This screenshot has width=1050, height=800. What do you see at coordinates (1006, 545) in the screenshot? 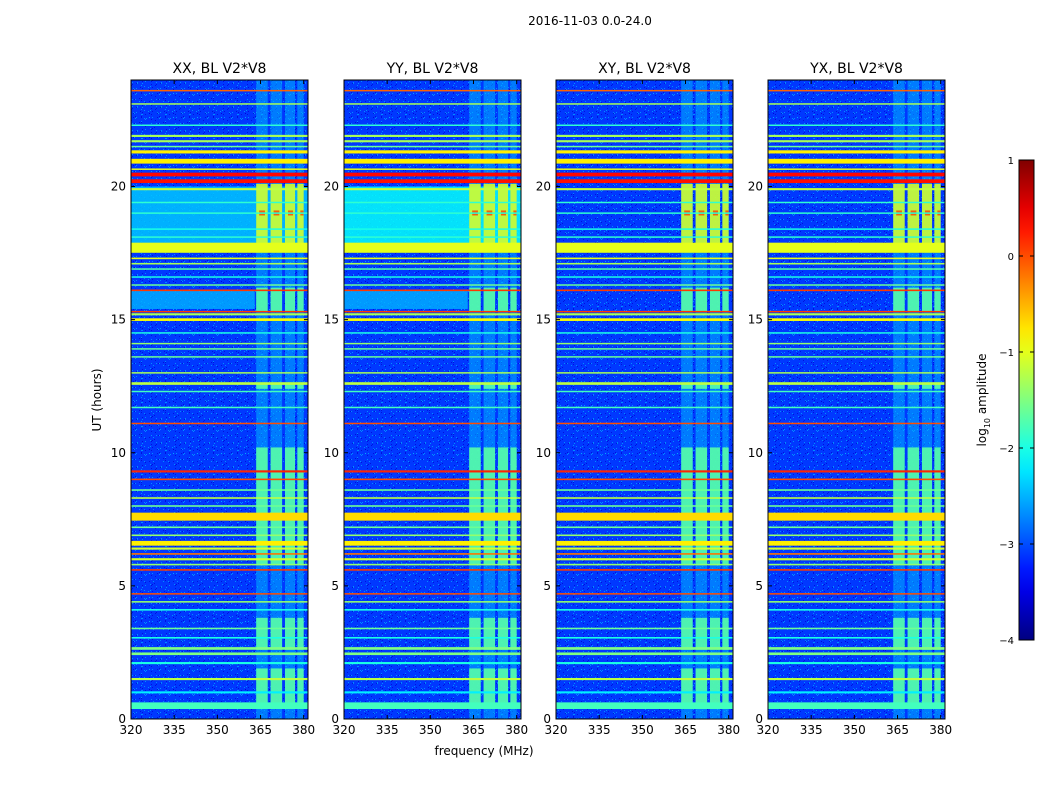
I see `colorbar-tick-label: −3` at bounding box center [1006, 545].